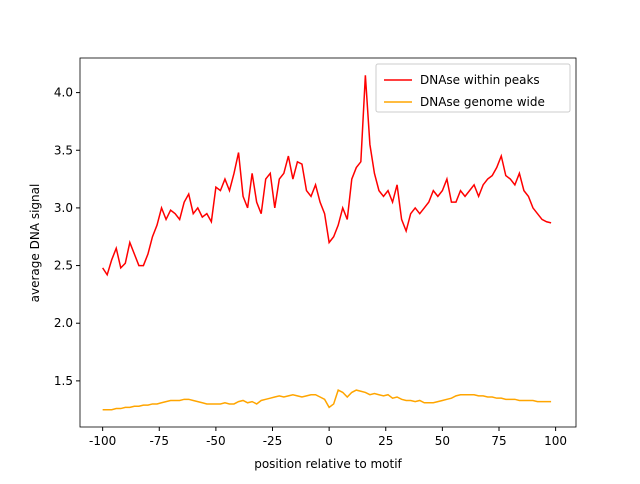 This screenshot has height=484, width=640. I want to click on x-tick-label: -75, so click(159, 441).